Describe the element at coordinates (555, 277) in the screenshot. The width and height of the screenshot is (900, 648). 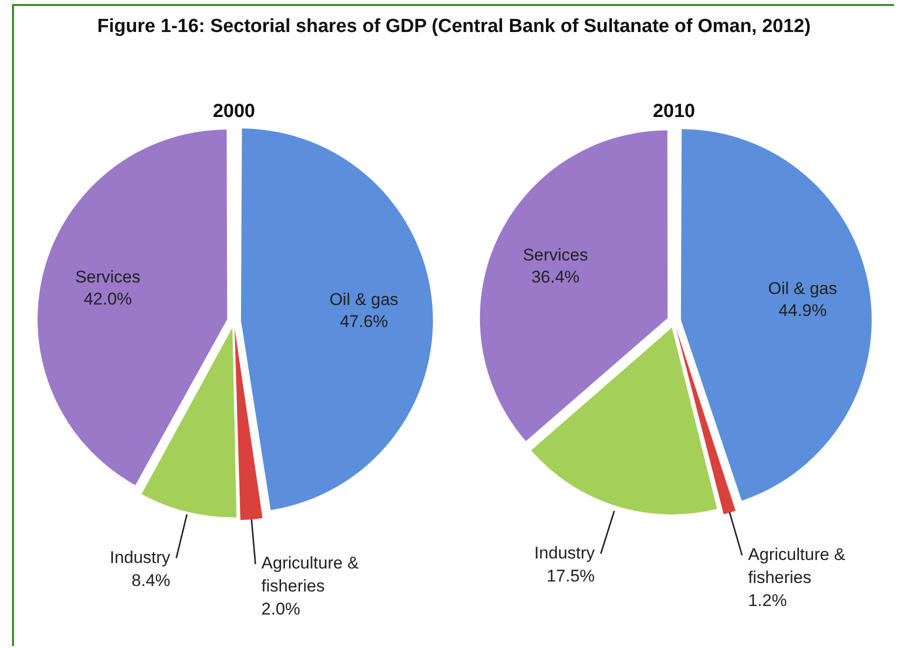
I see `data-label: 36.4%` at that location.